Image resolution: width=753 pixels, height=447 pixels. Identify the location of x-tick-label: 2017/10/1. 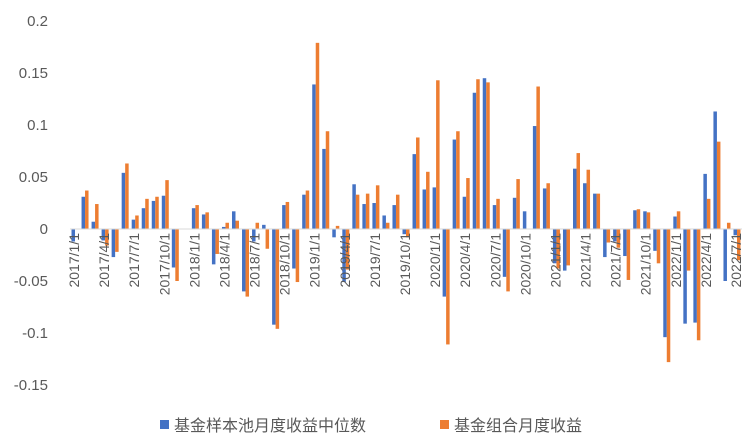
(164, 264).